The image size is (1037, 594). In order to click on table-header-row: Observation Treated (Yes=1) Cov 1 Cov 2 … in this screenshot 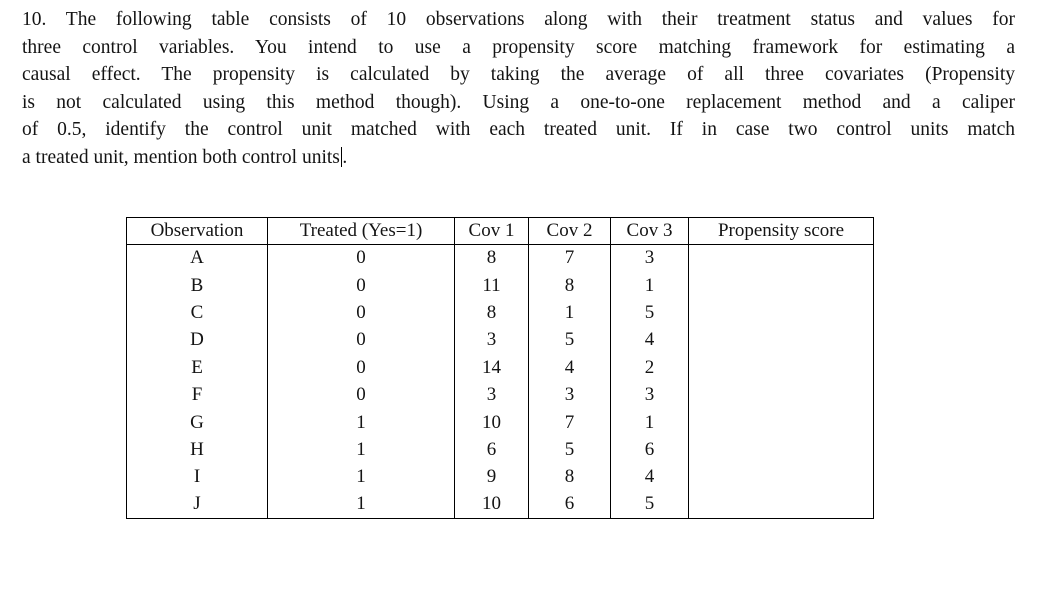, I will do `click(500, 231)`.